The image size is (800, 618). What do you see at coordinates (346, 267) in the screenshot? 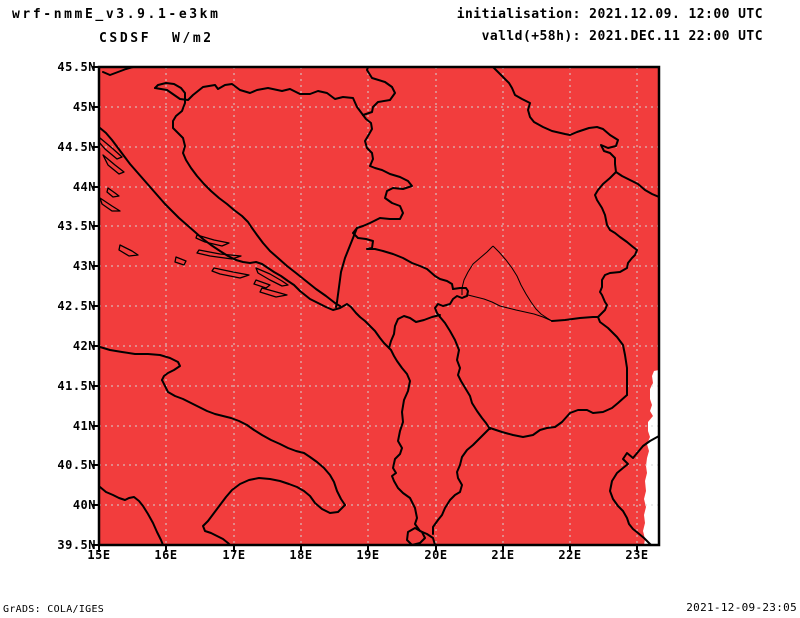
I see `border-bosnia-montenegro` at bounding box center [346, 267].